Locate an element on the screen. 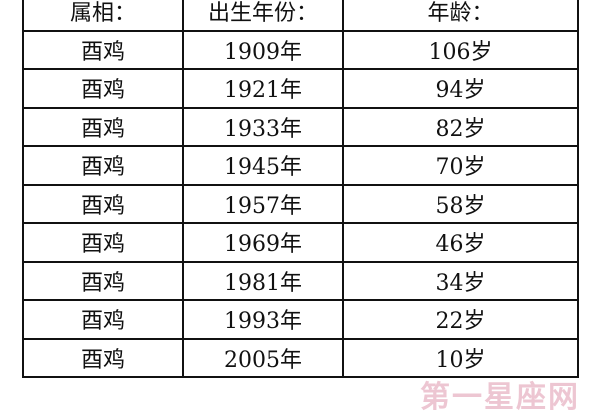 The image size is (600, 416). header-row: 属相： 出生年份： 年龄： is located at coordinates (300, 16).